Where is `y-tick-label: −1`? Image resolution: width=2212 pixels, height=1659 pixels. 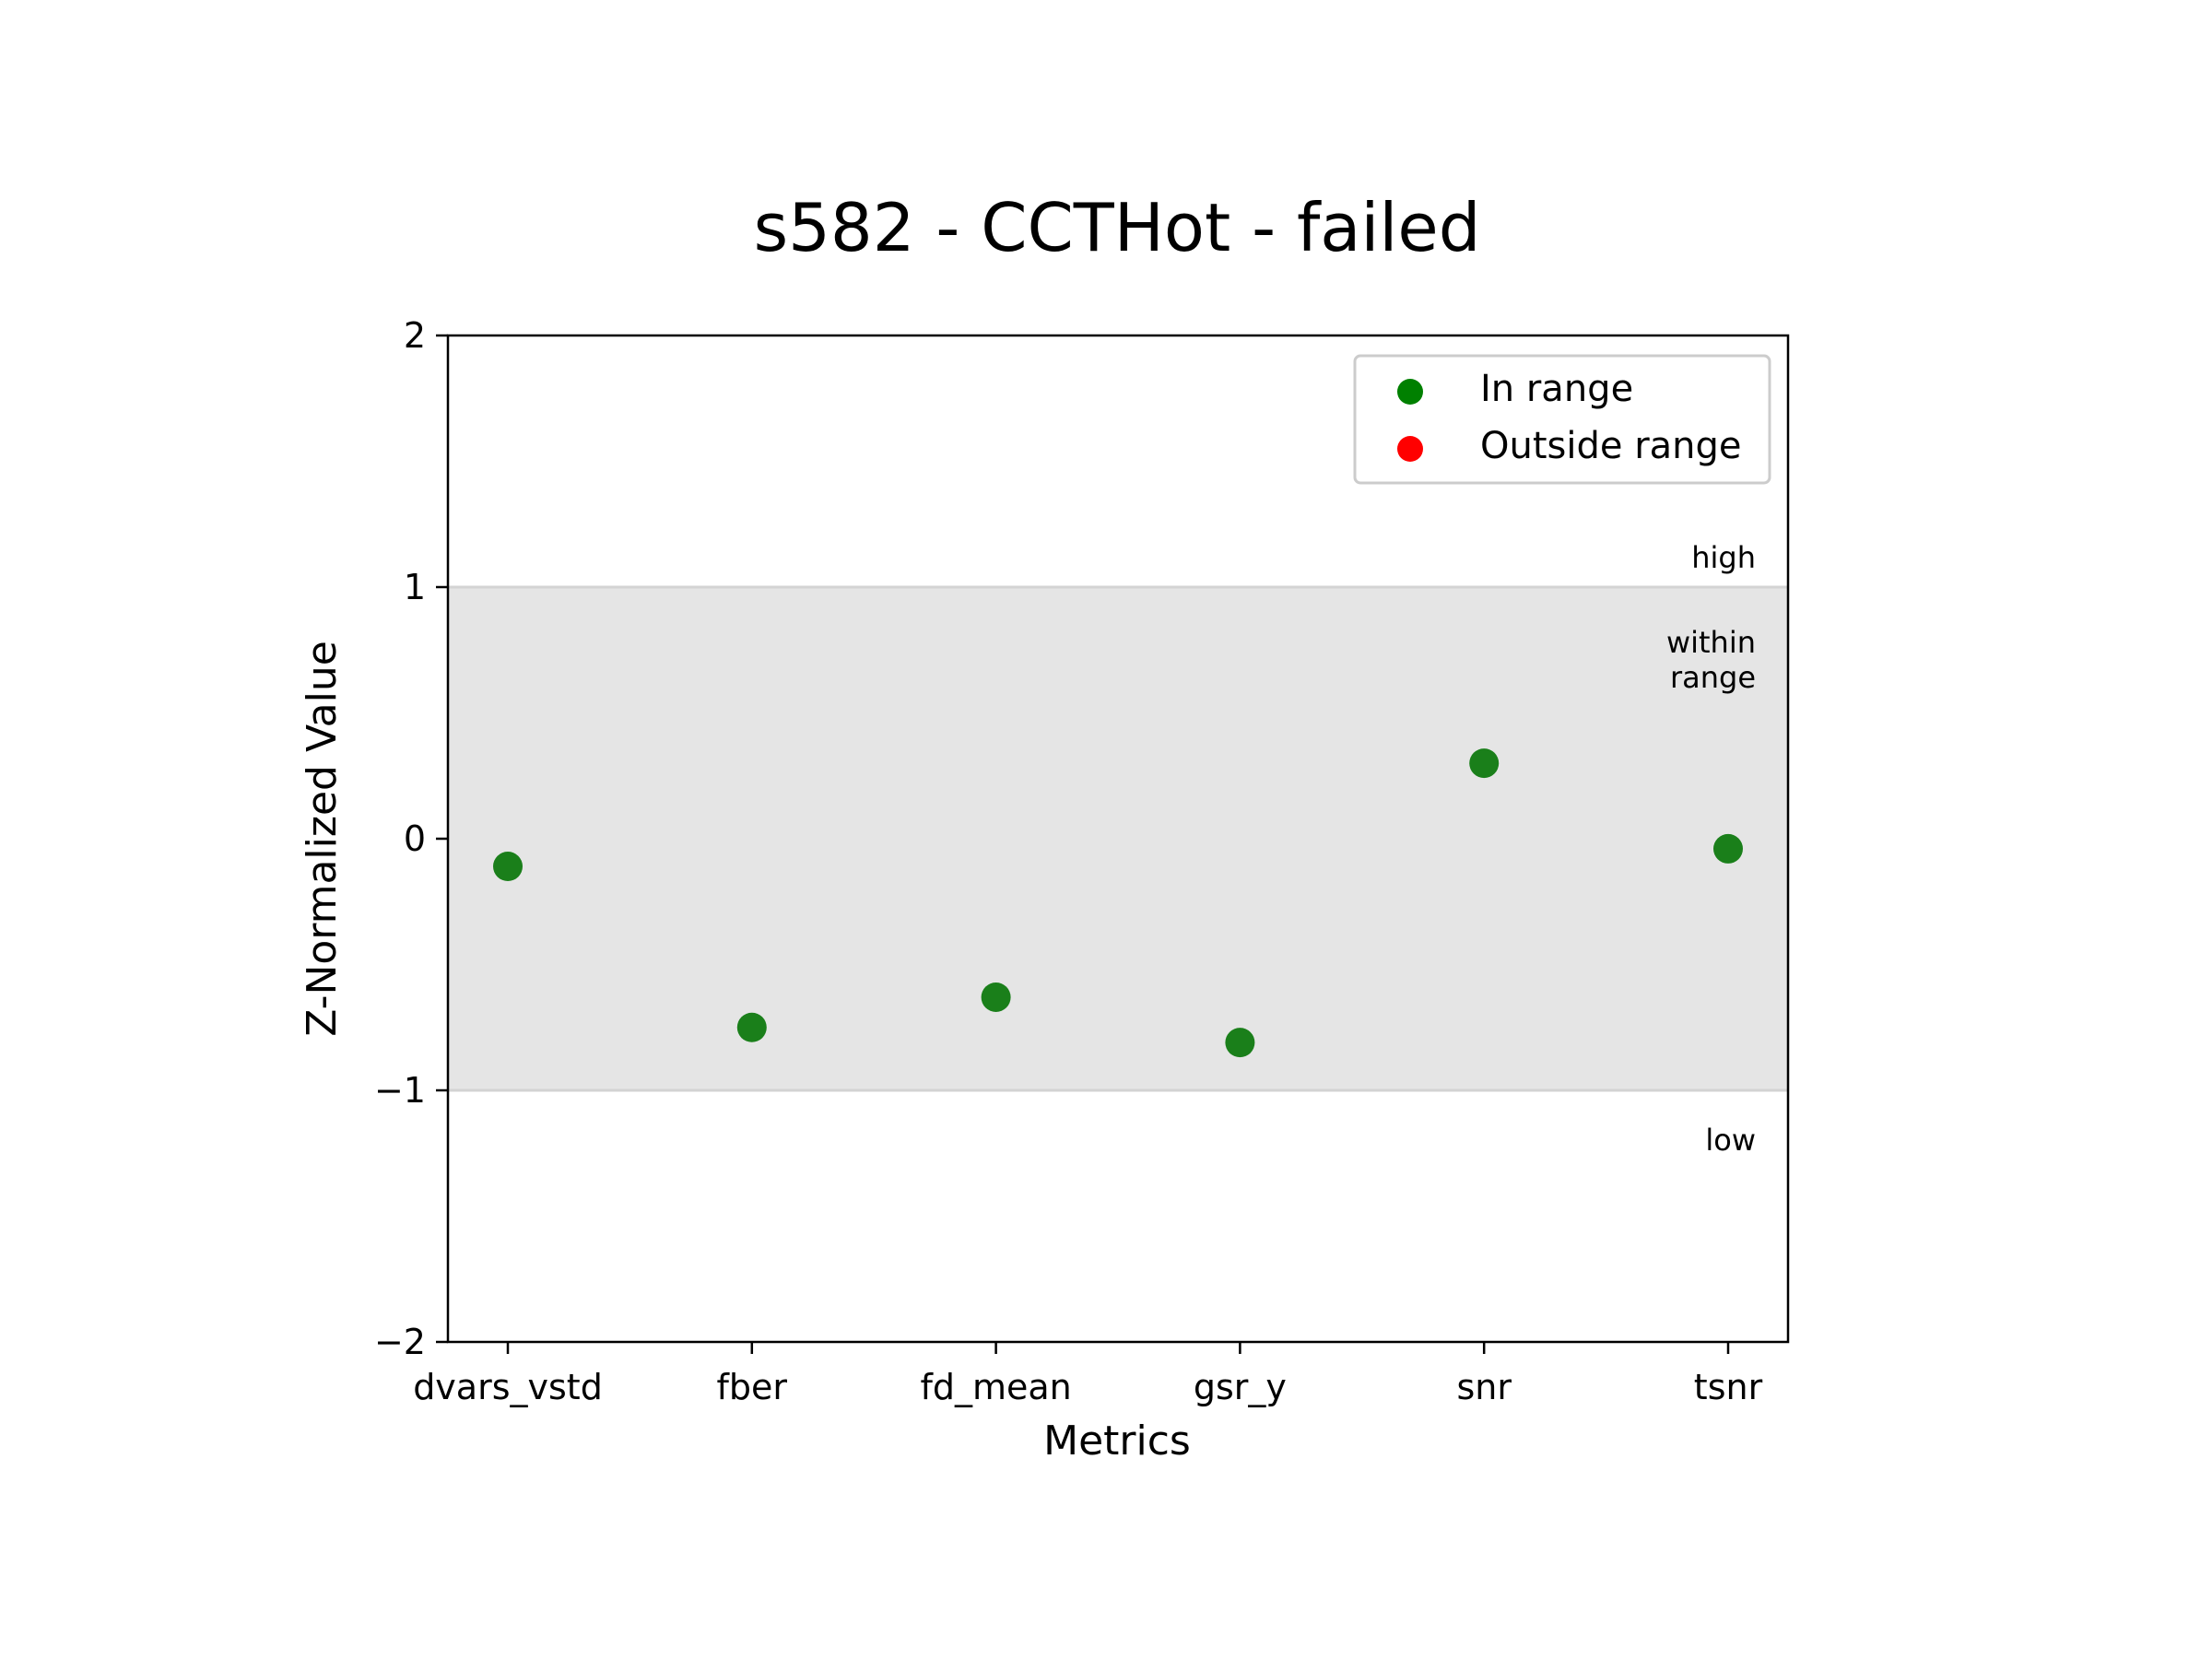
y-tick-label: −1 is located at coordinates (400, 1090).